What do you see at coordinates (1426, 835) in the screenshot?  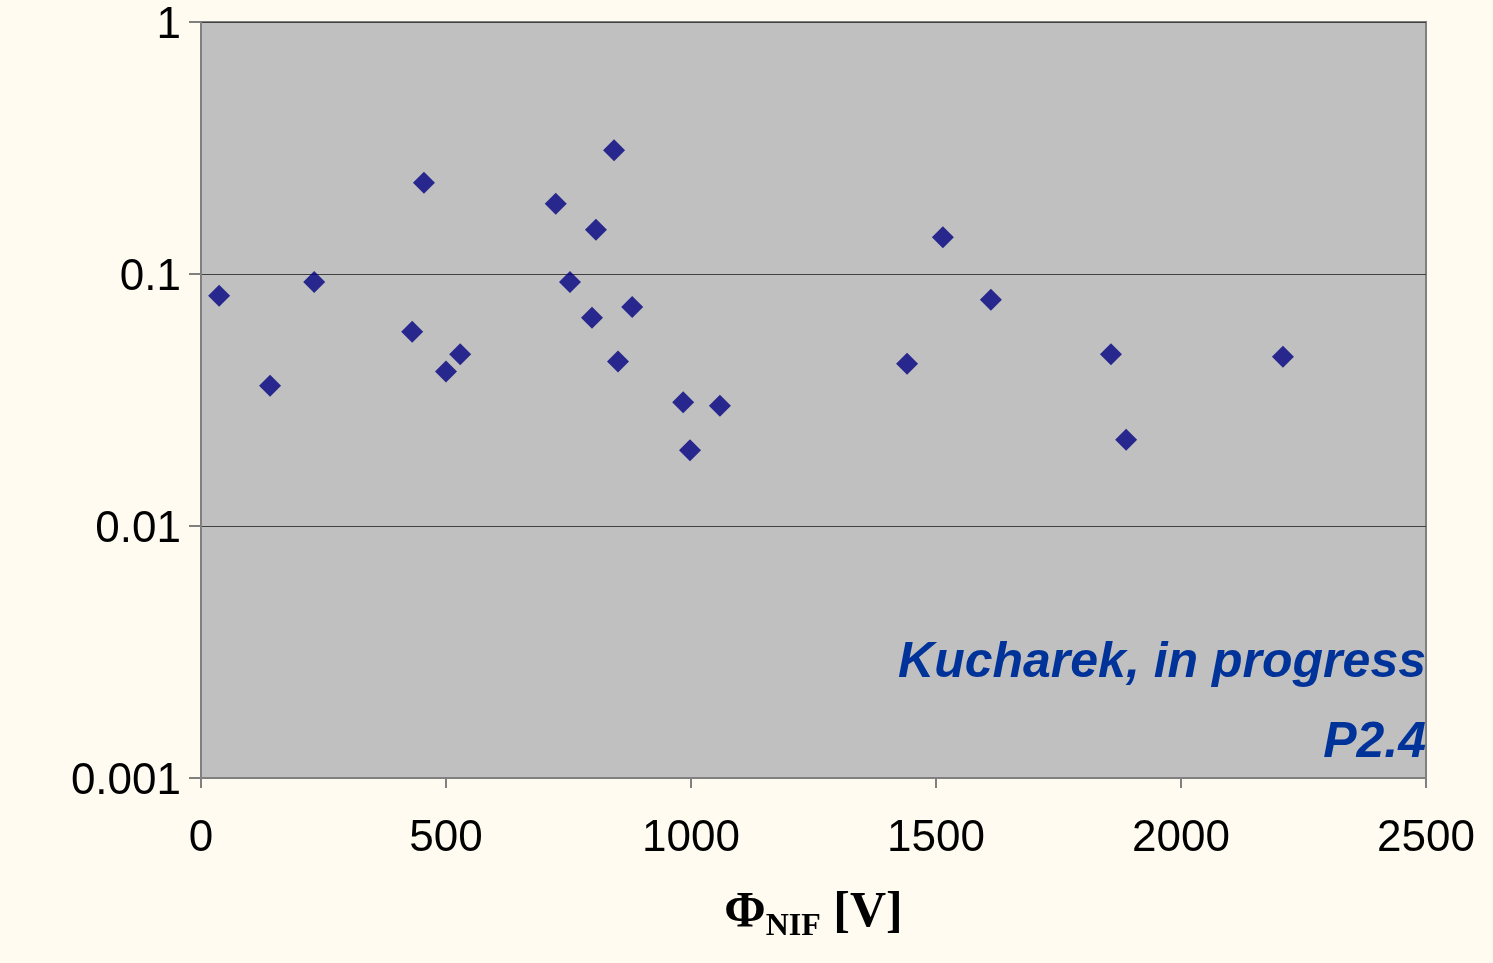 I see `x-tick-label: 2500` at bounding box center [1426, 835].